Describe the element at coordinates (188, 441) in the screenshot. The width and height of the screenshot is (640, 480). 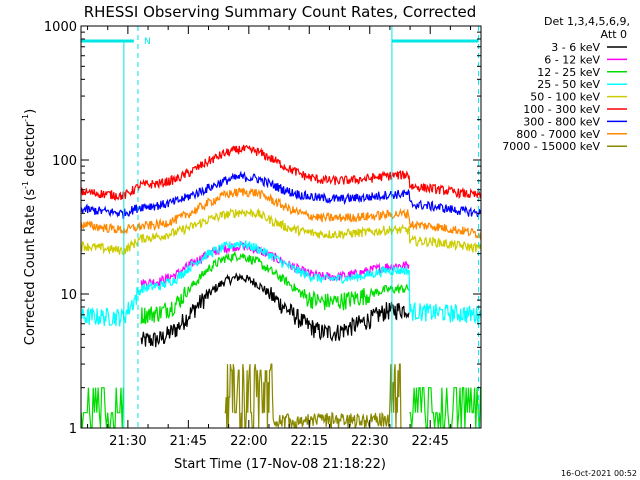
I see `x-tick-label: 21:45` at that location.